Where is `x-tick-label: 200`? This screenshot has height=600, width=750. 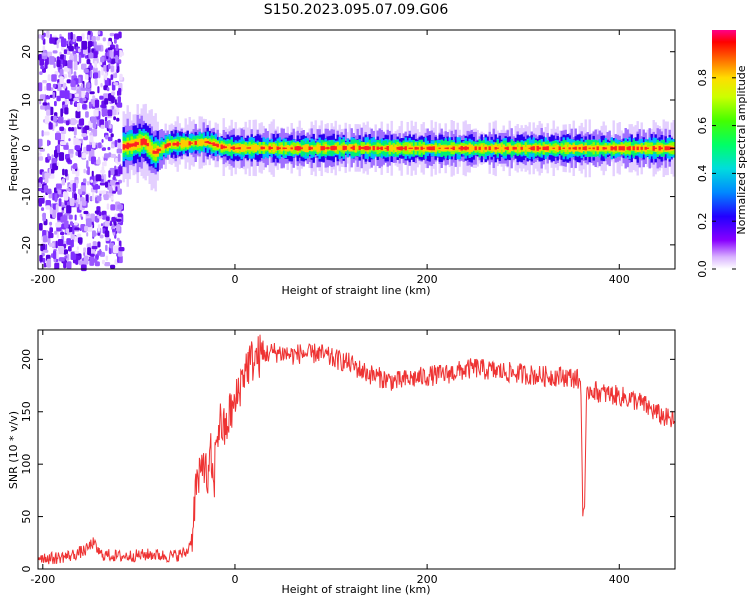 x-tick-label: 200 is located at coordinates (427, 279).